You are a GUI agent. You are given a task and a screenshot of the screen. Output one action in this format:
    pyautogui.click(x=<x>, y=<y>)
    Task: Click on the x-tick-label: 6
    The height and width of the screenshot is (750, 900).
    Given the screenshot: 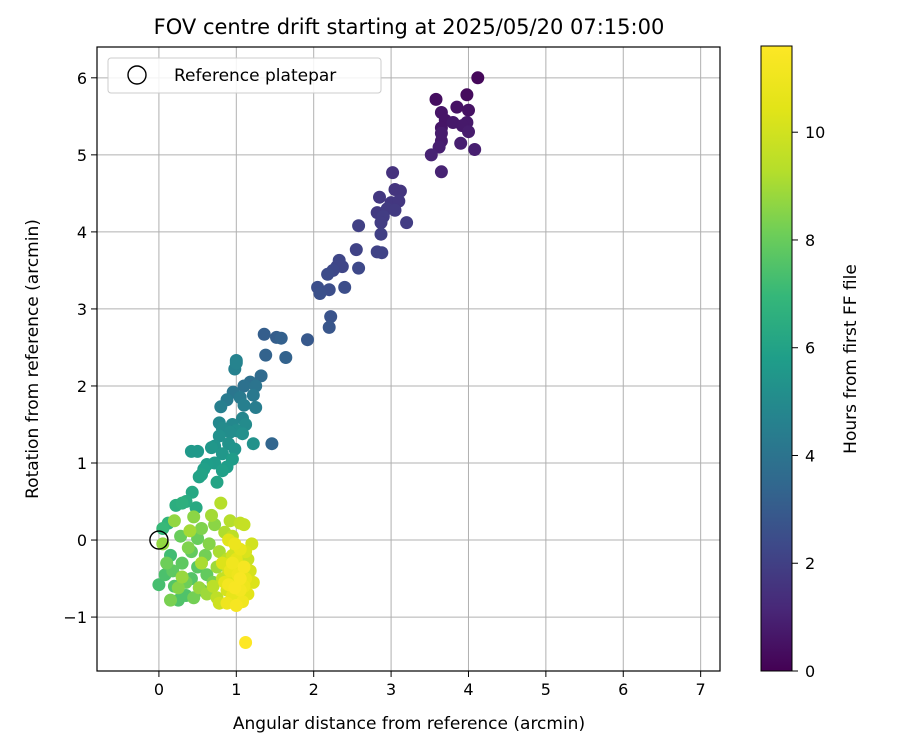 What is the action you would take?
    pyautogui.click(x=623, y=689)
    